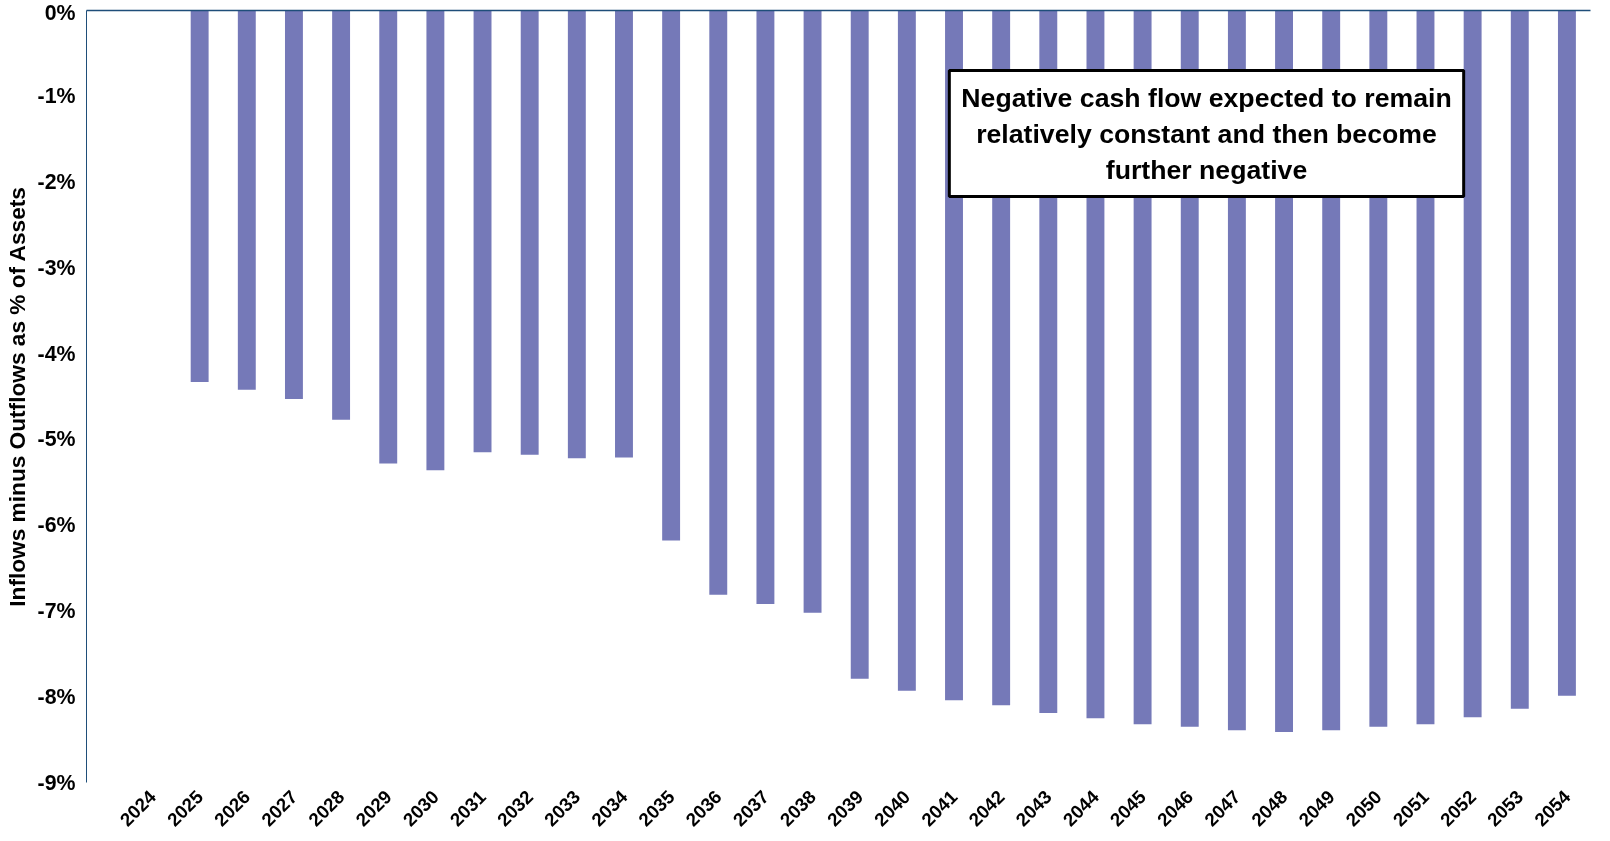  I want to click on y-tick-label: -8%, so click(56, 696).